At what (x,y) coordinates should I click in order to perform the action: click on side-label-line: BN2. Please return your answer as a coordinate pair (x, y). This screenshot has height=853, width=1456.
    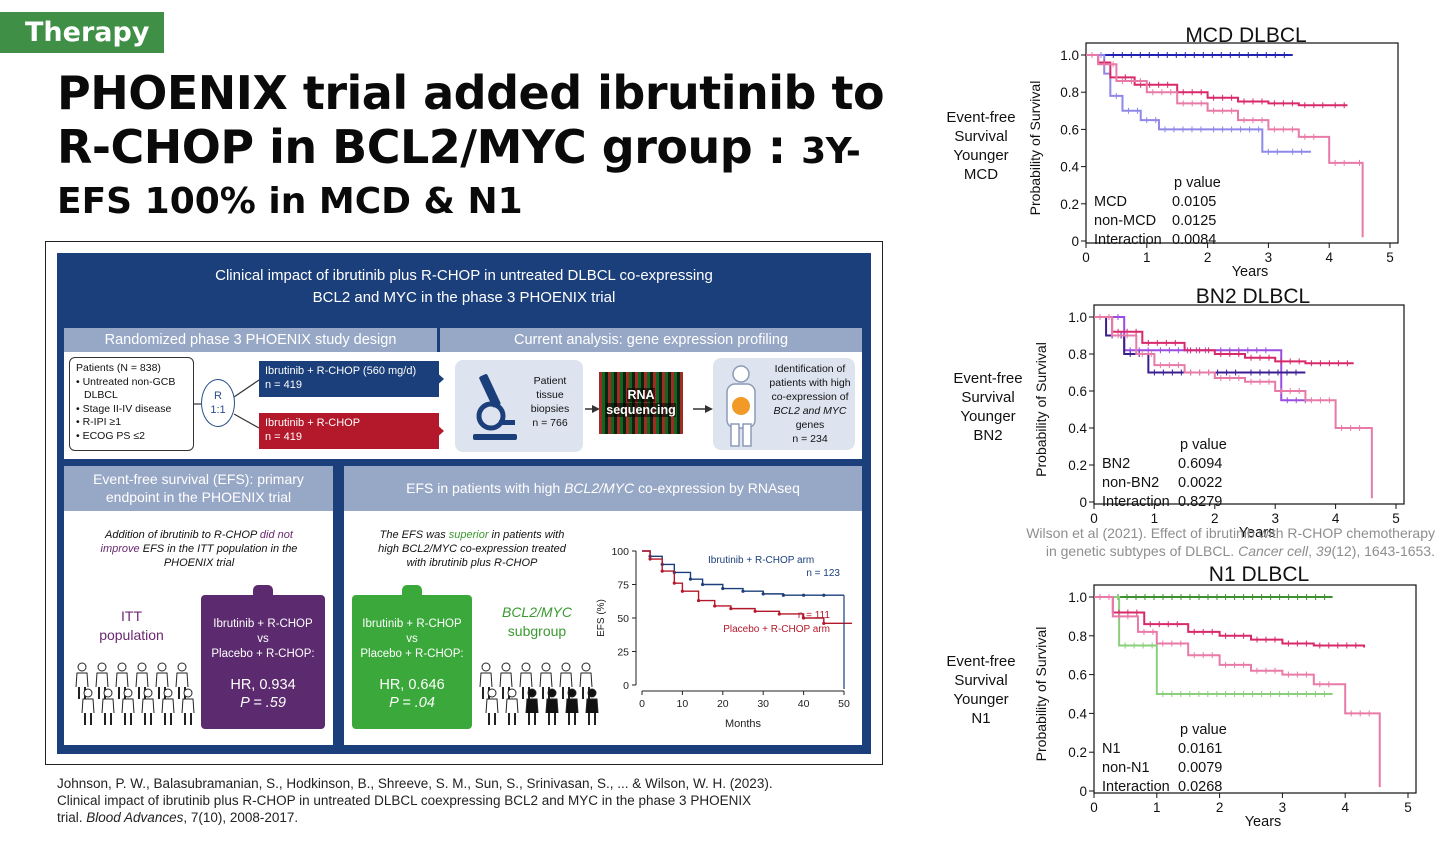
    Looking at the image, I should click on (988, 435).